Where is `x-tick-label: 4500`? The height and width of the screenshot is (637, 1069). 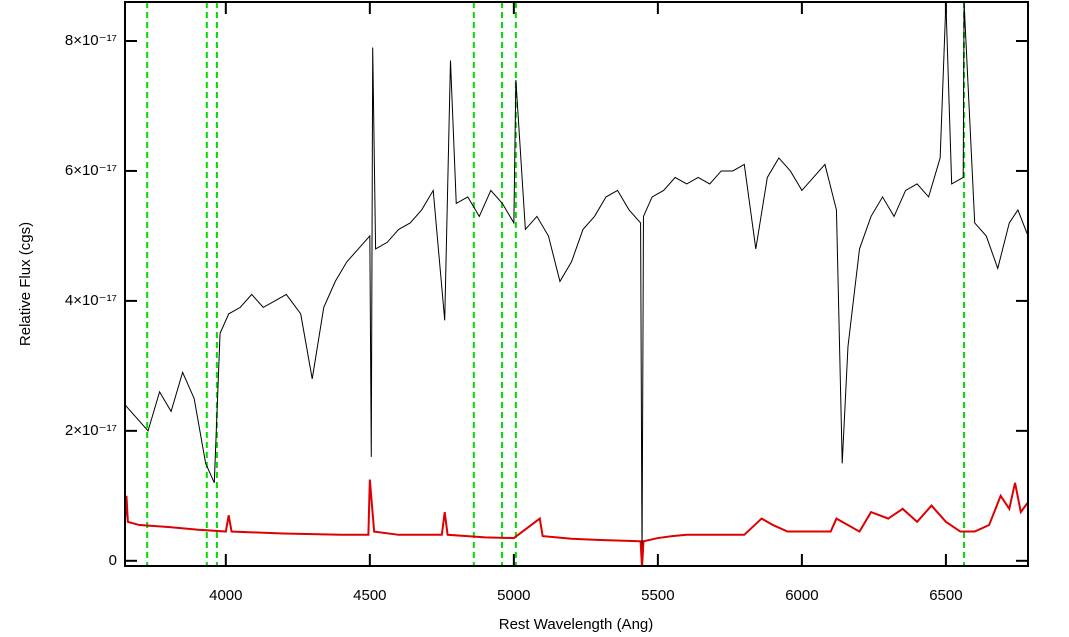 x-tick-label: 4500 is located at coordinates (369, 595).